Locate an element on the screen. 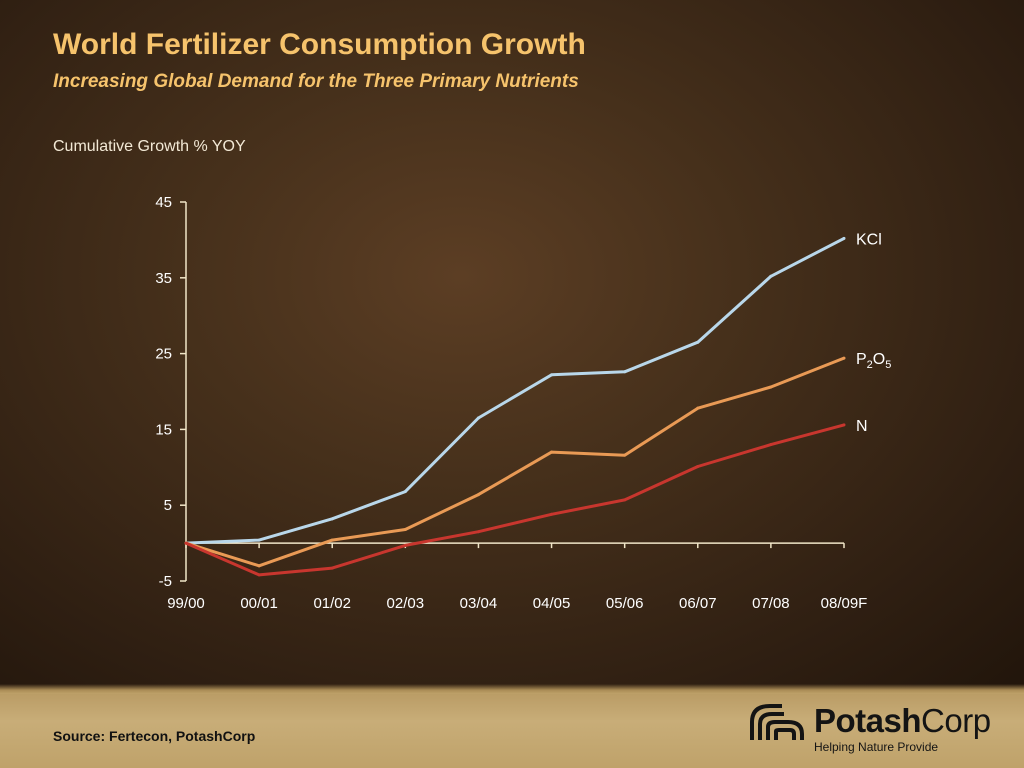  y-tick-label: 15 is located at coordinates (163, 429).